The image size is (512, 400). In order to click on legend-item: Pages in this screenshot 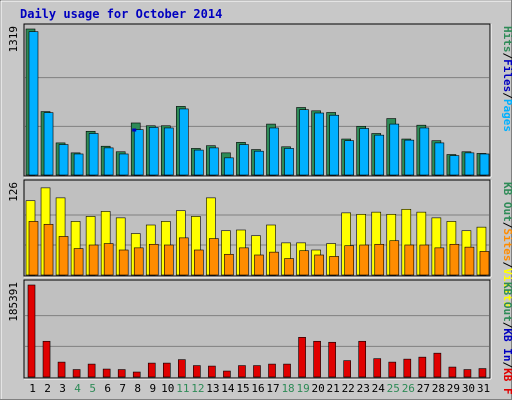, I will do `click(506, 115)`.